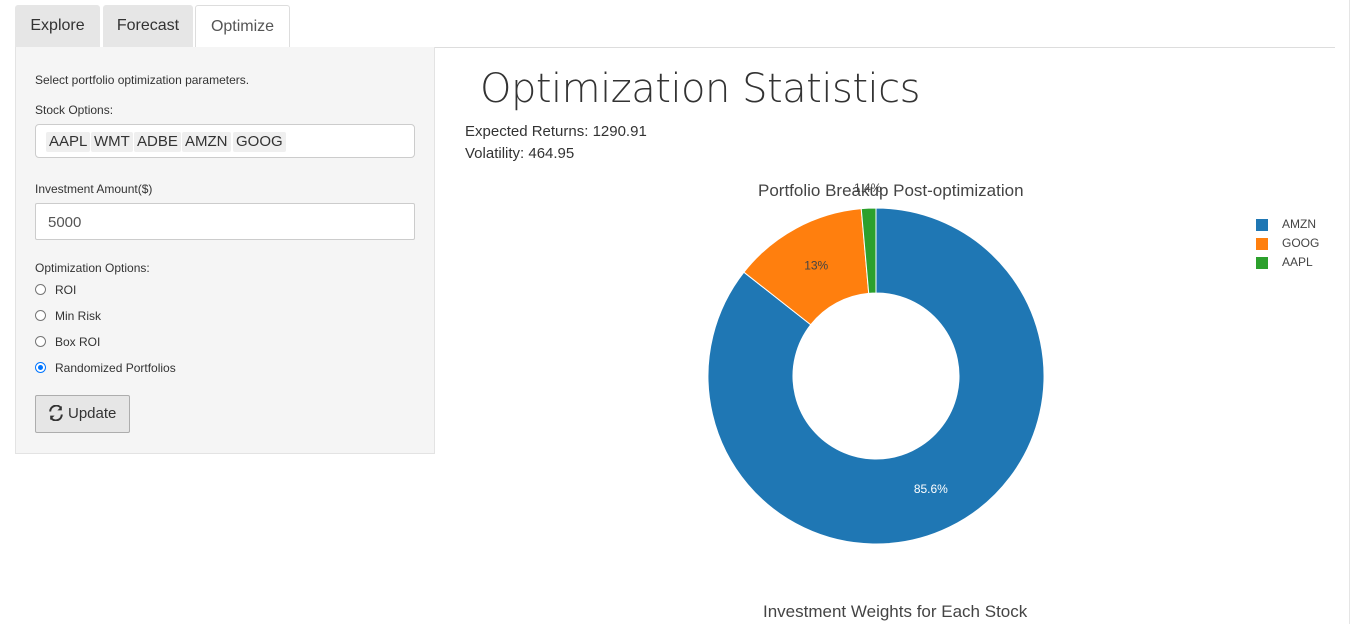 The image size is (1351, 624). What do you see at coordinates (1299, 224) in the screenshot?
I see `legend-label: AMZN` at bounding box center [1299, 224].